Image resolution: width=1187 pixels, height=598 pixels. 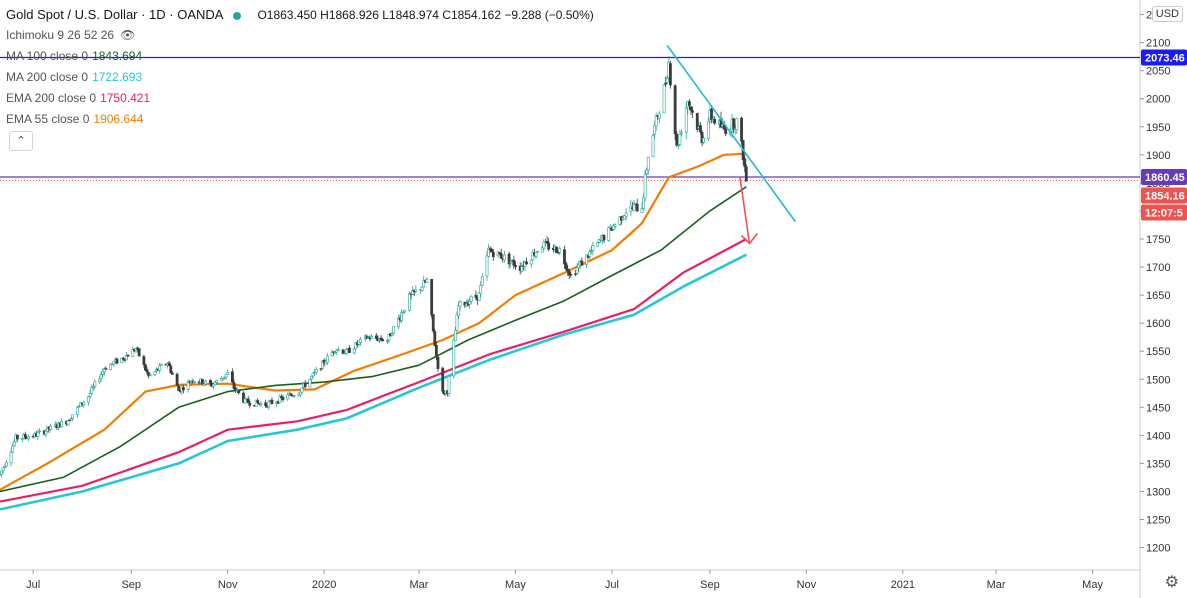 I want to click on y-tick-label: 1600, so click(x=1158, y=324).